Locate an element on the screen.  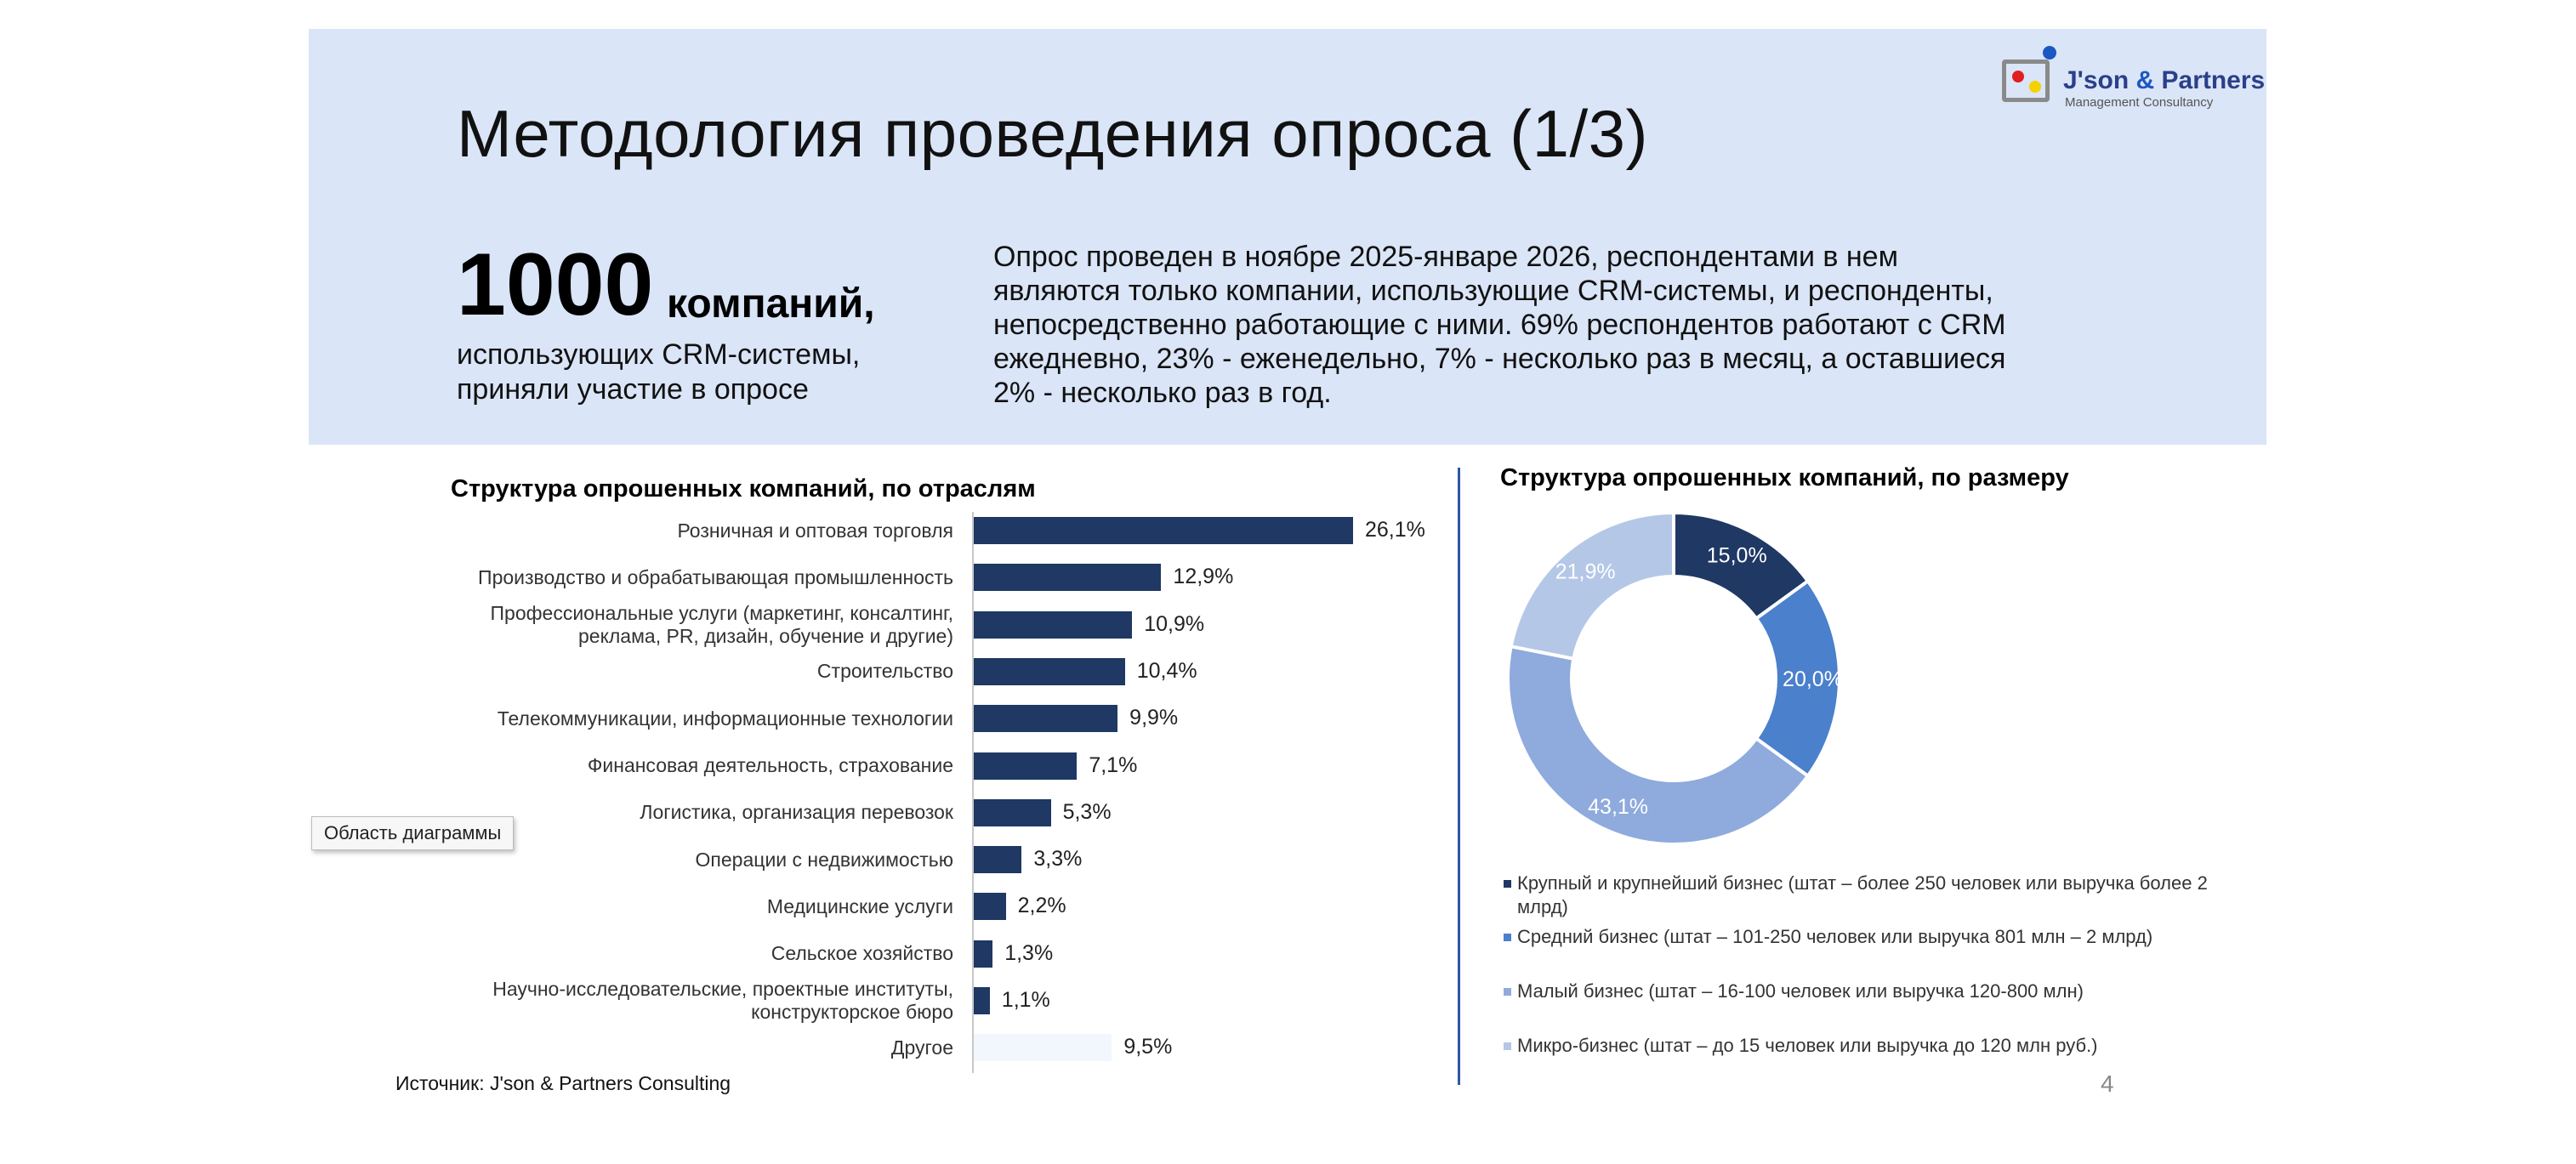
bar-category-label: Строительство is located at coordinates (884, 671).